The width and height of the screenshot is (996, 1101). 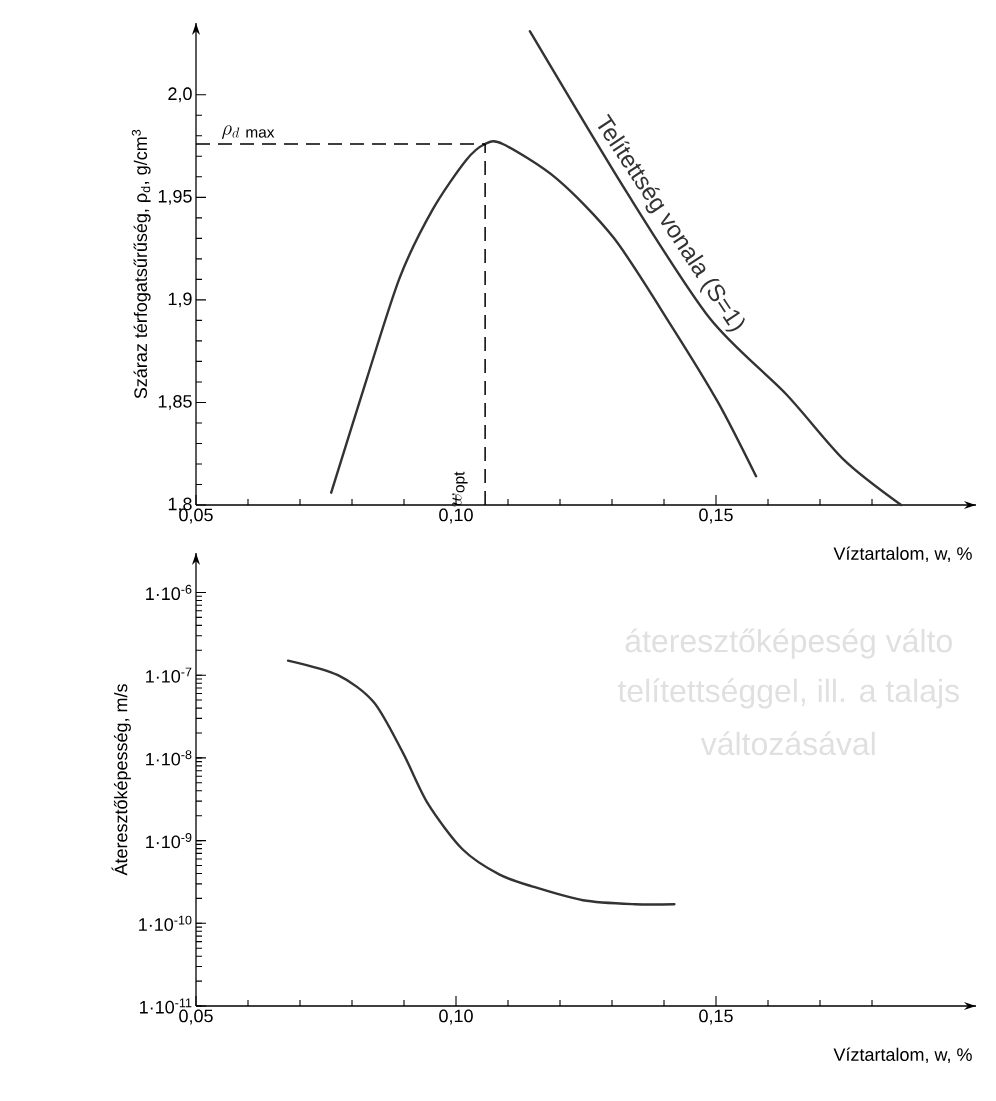 I want to click on y-tick-label: 1·10$^{-6}$, so click(x=169, y=592).